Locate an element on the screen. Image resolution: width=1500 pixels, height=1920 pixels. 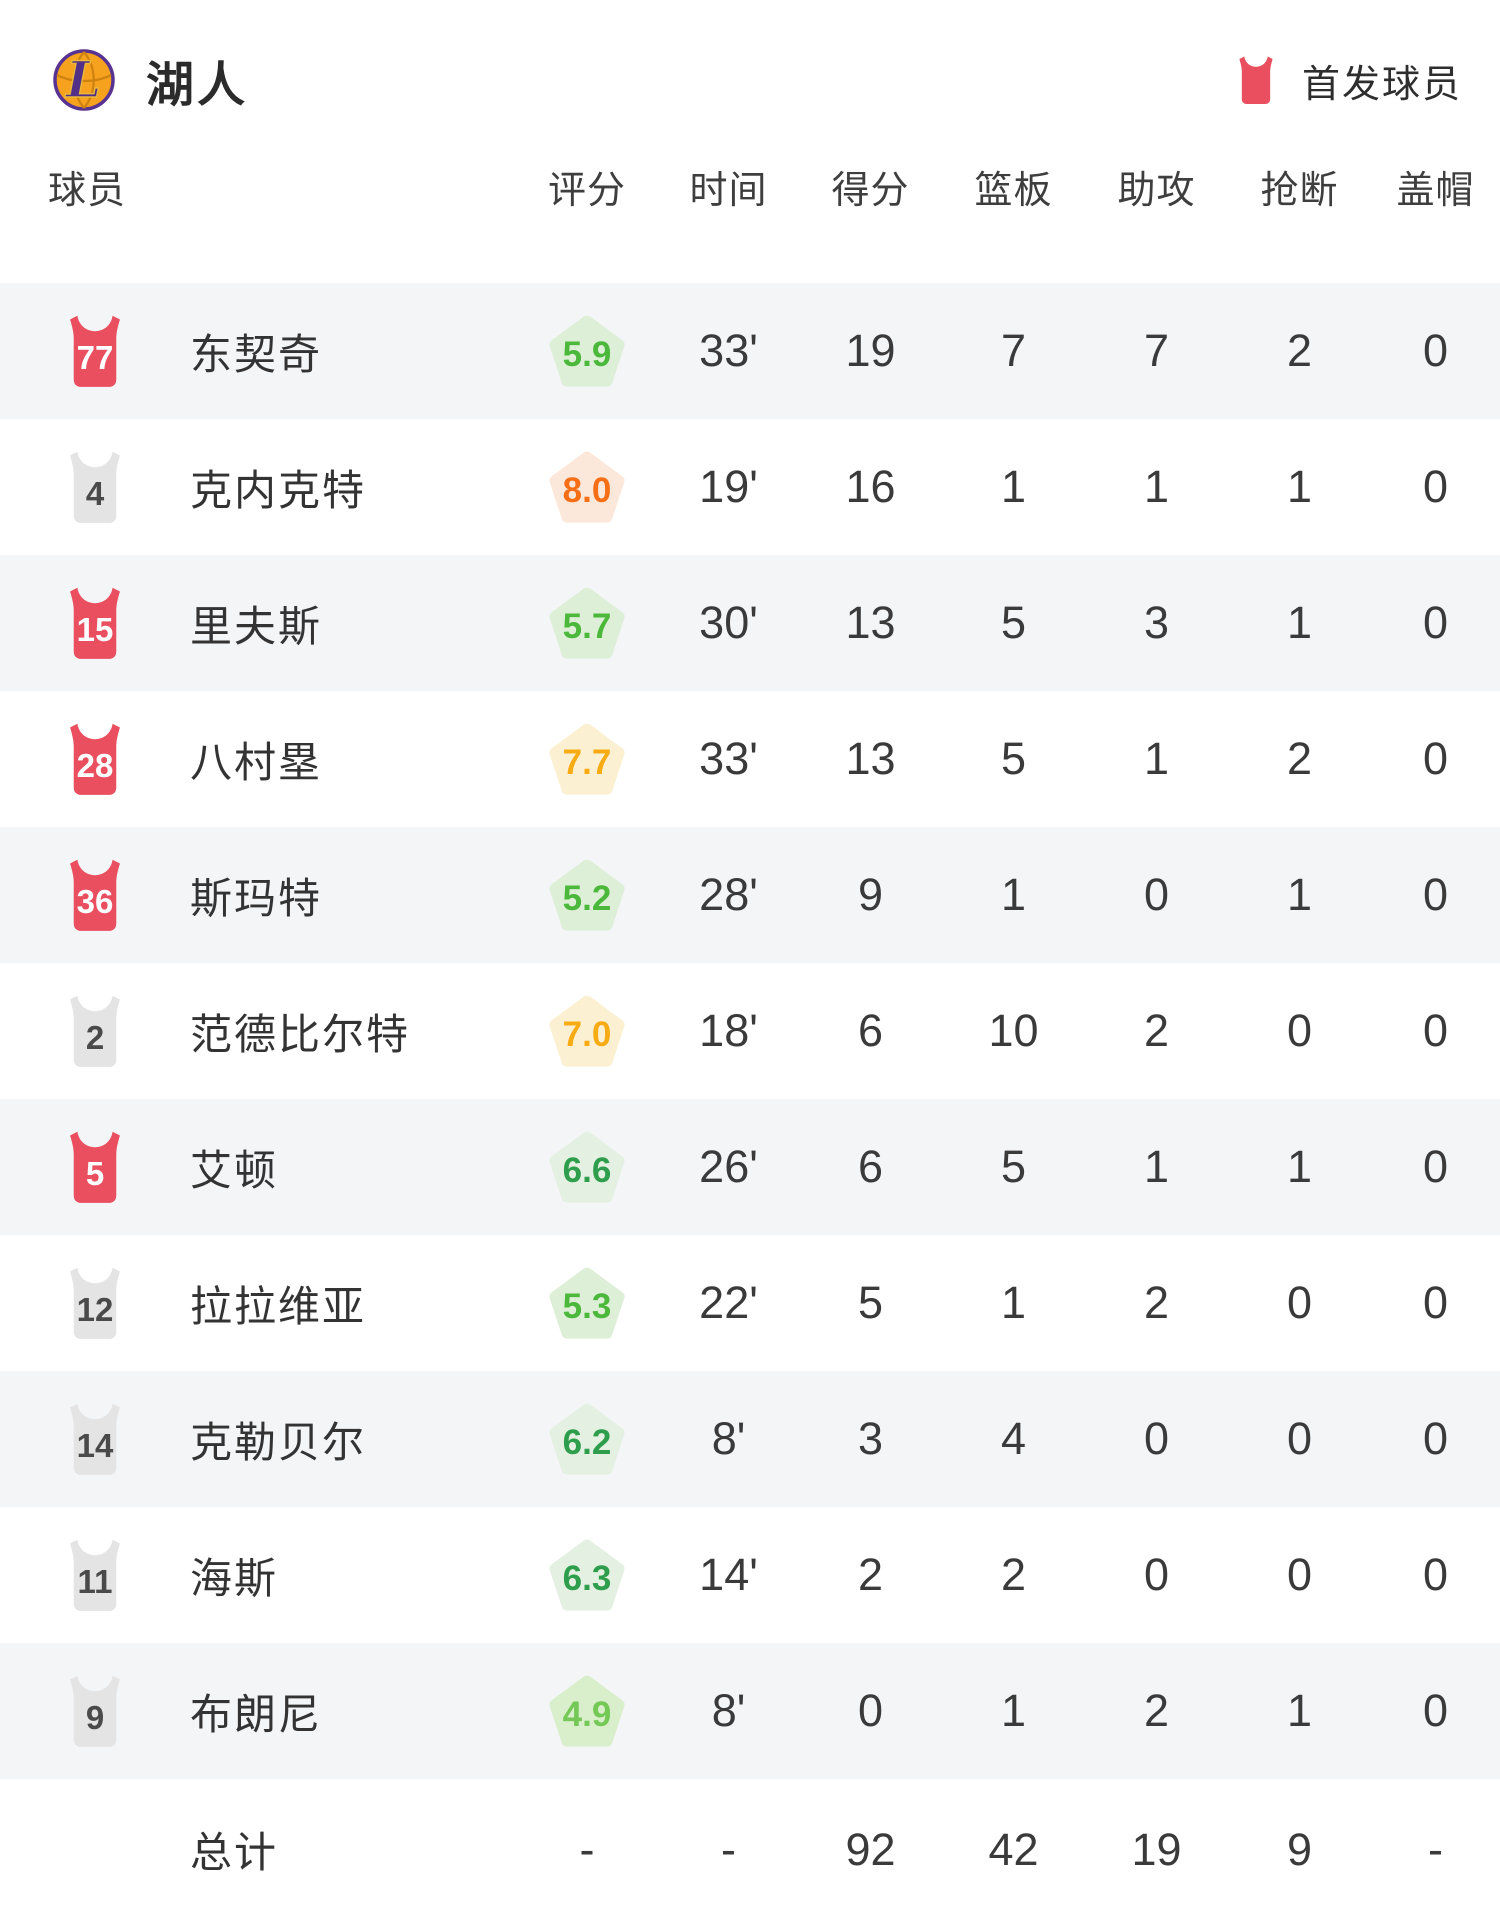
jersey-number: 28 is located at coordinates (95, 765).